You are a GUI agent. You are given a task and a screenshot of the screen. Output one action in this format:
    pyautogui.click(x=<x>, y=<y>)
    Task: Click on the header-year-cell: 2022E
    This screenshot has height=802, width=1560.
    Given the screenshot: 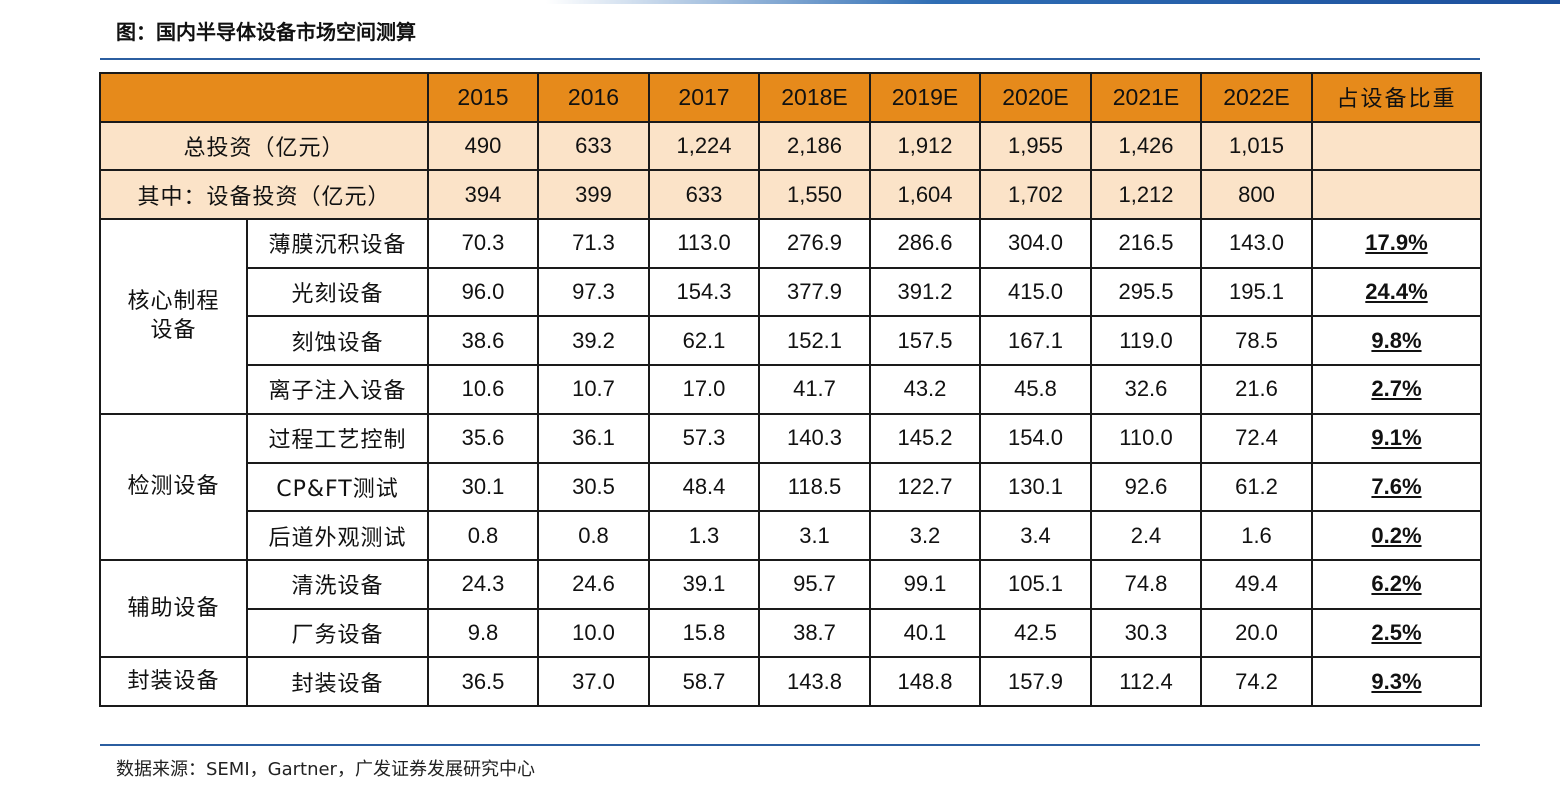 What is the action you would take?
    pyautogui.click(x=1256, y=97)
    